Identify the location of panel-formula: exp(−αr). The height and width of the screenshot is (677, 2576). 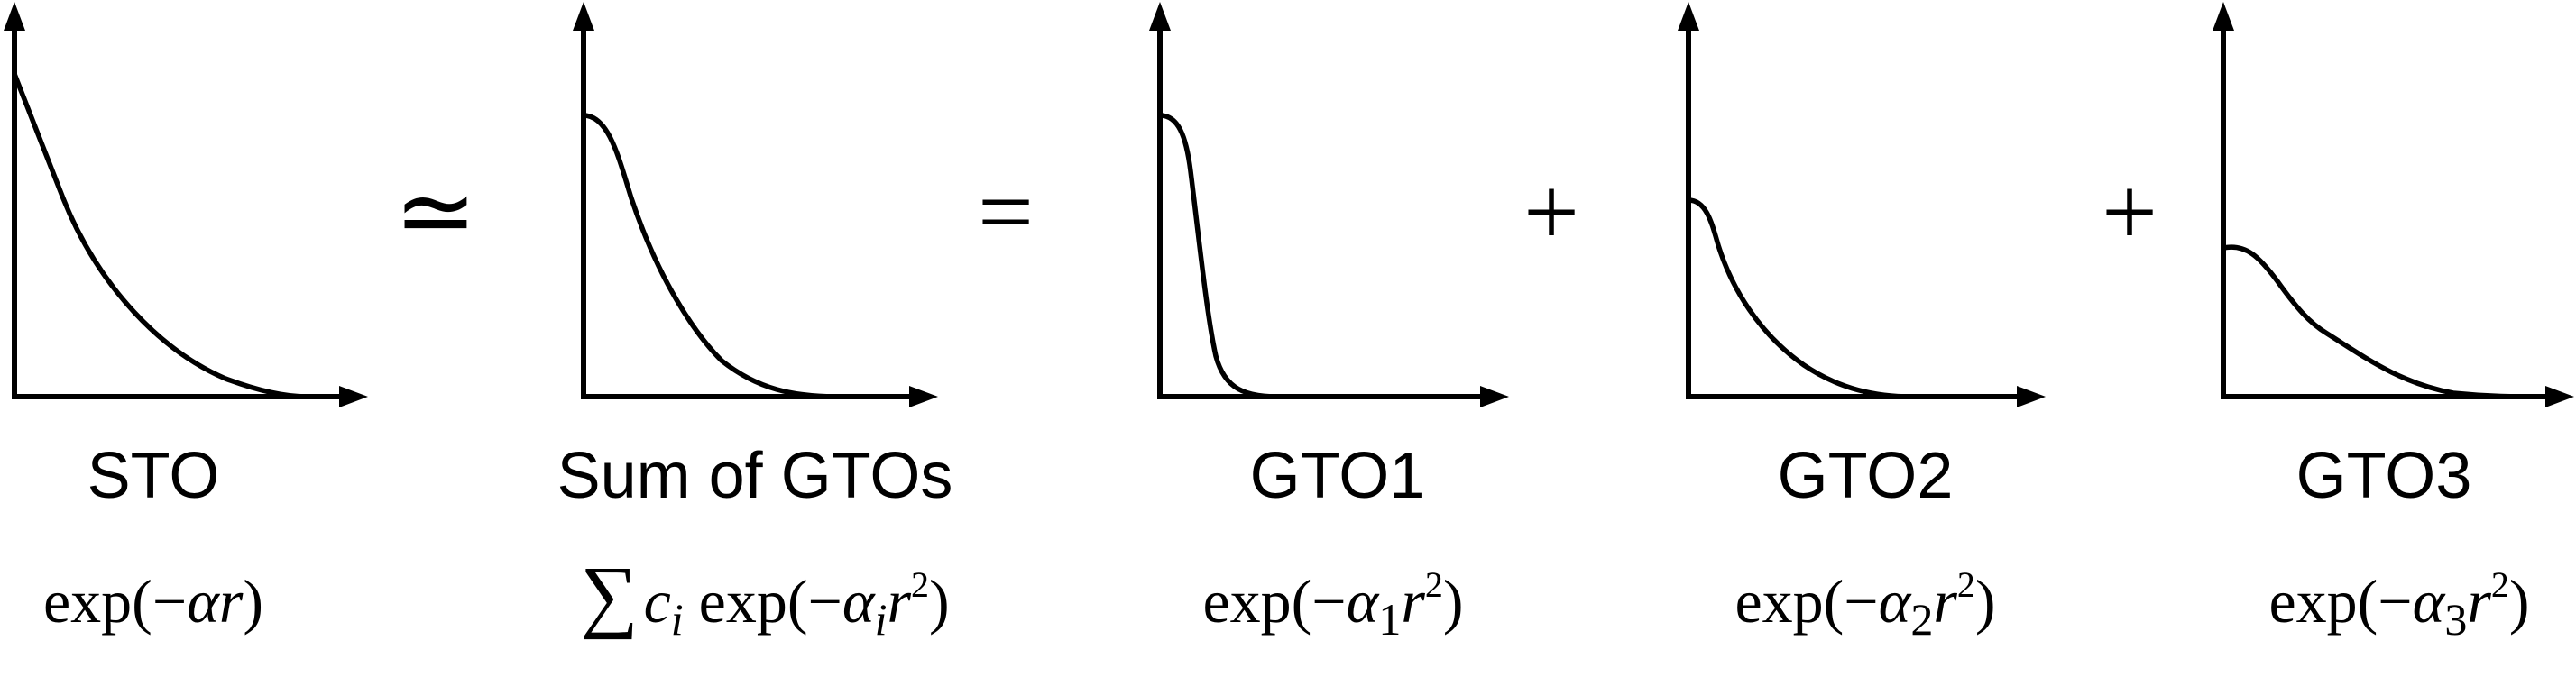
(153, 601).